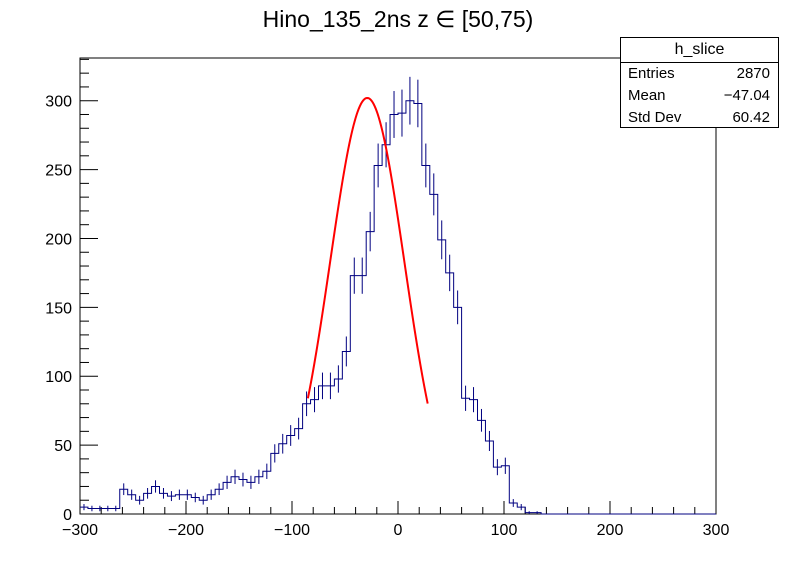 Image resolution: width=796 pixels, height=572 pixels. Describe the element at coordinates (67, 515) in the screenshot. I see `y-tick-label: 0` at that location.